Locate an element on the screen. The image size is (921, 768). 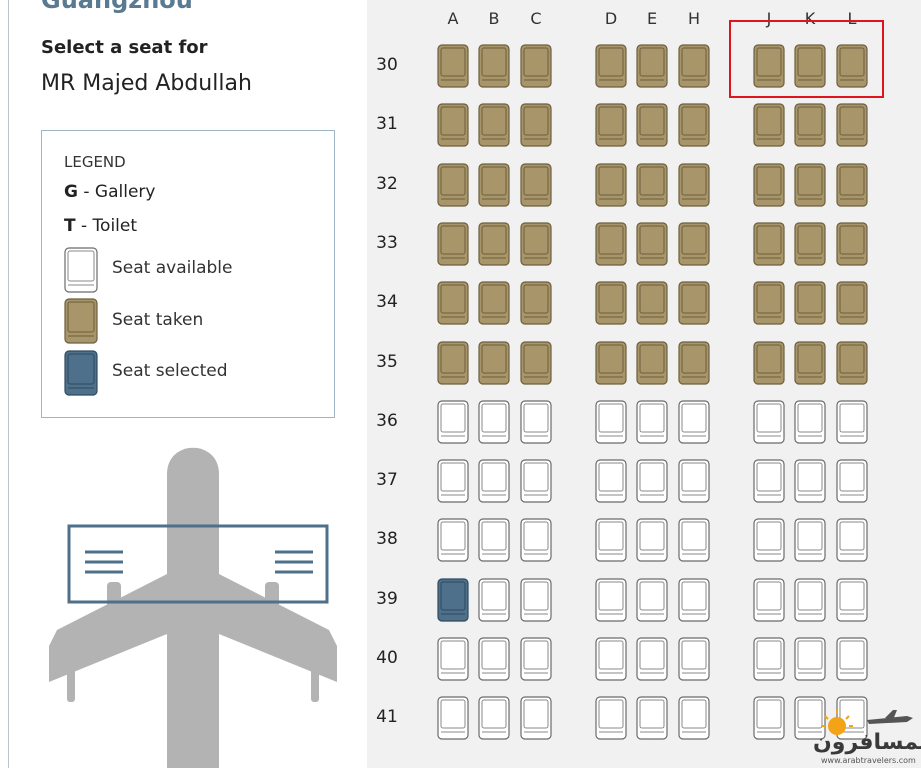
seat-36e-available is located at coordinates (652, 422).